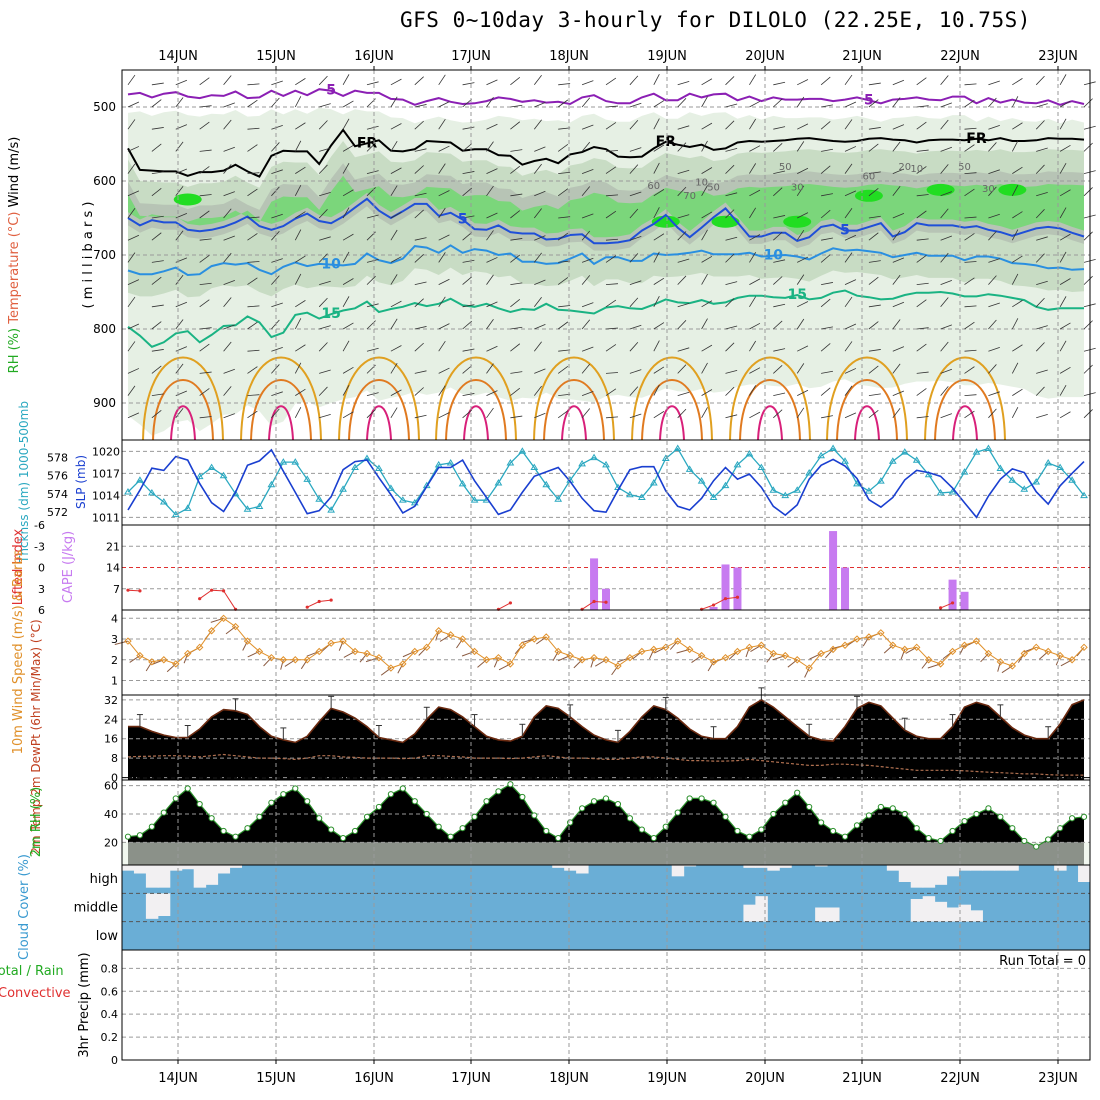  Describe the element at coordinates (106, 473) in the screenshot. I see `slp-tick-label: 1017` at that location.